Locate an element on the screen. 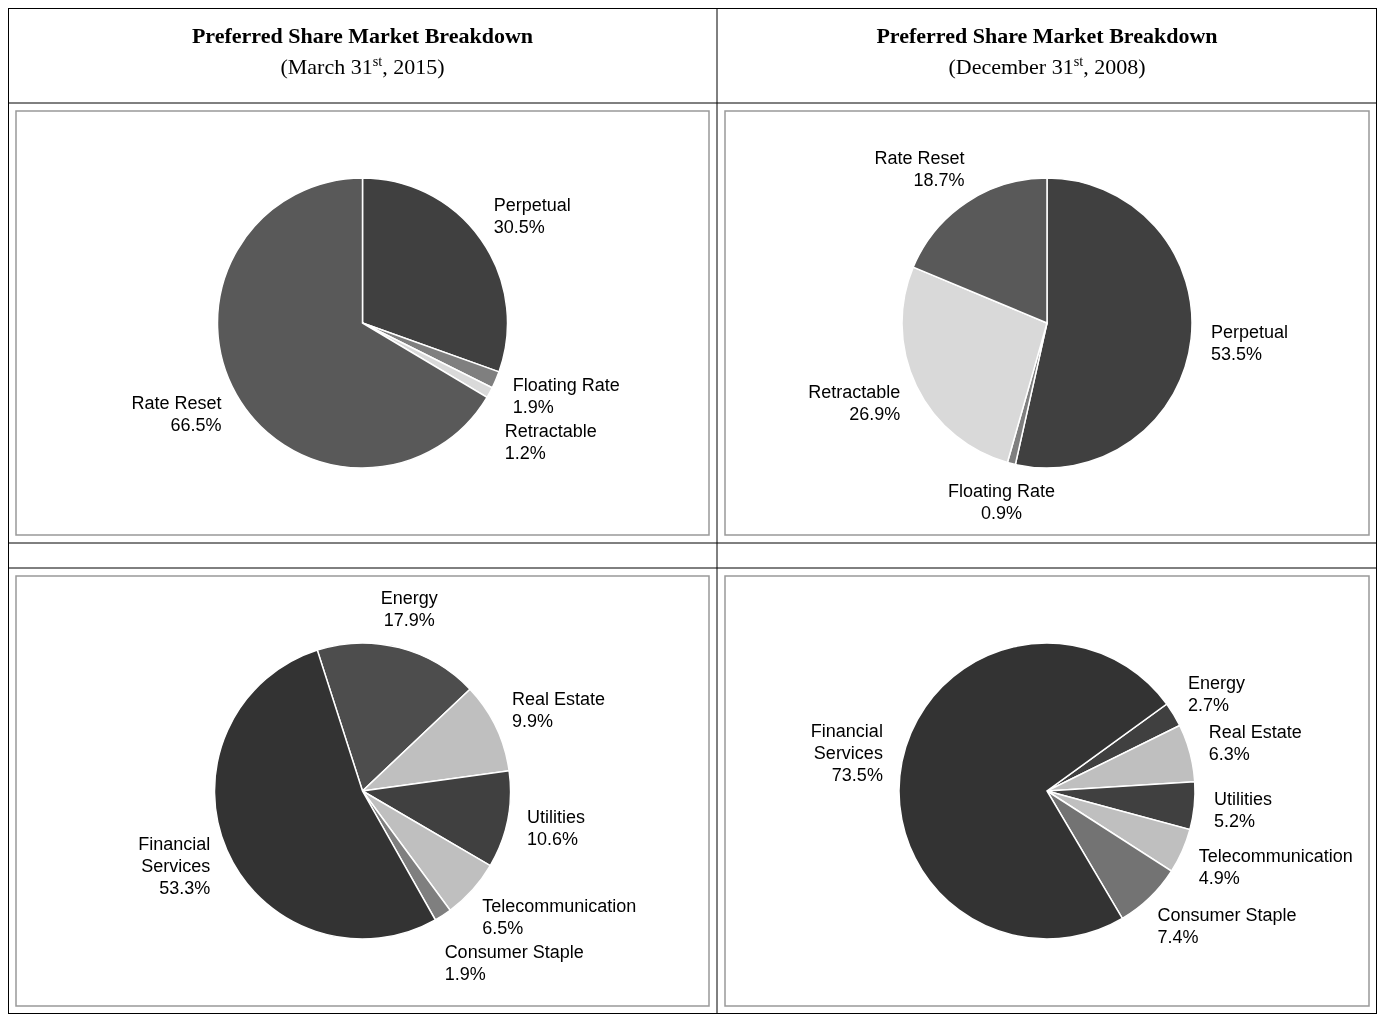 The width and height of the screenshot is (1385, 1022). data-label: 1.2% is located at coordinates (525, 452).